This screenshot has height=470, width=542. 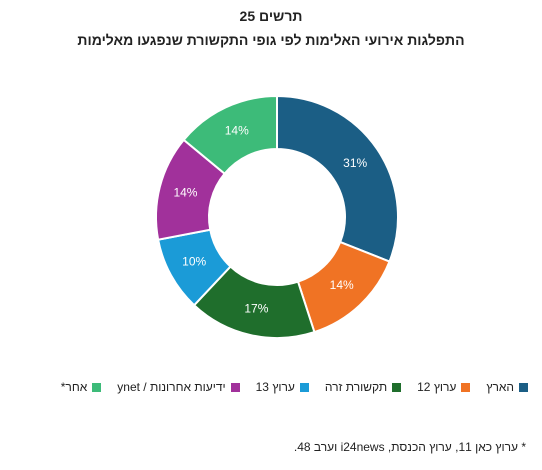 What do you see at coordinates (74, 387) in the screenshot?
I see `legend-label: אחר*` at bounding box center [74, 387].